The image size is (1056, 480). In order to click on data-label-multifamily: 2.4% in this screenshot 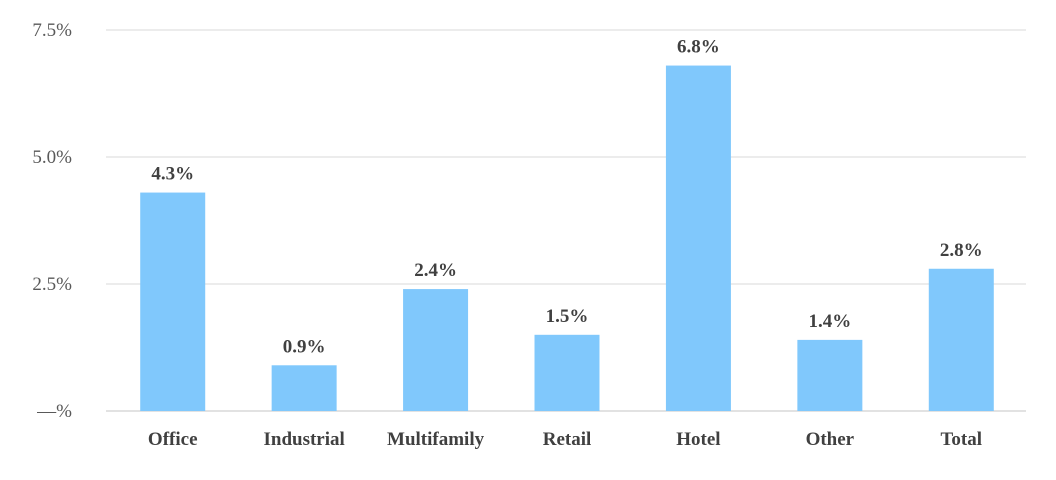, I will do `click(435, 270)`.